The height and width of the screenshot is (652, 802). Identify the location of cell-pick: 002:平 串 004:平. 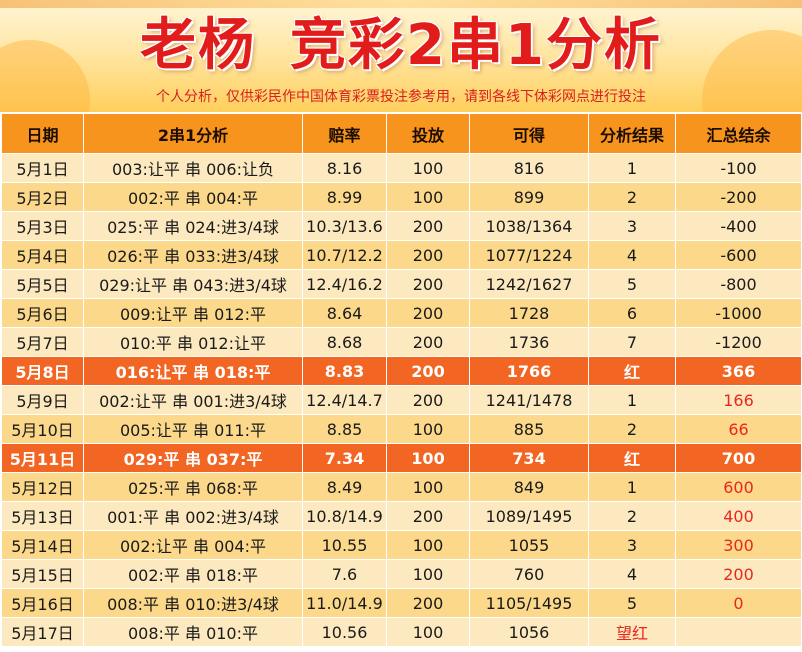
(193, 197).